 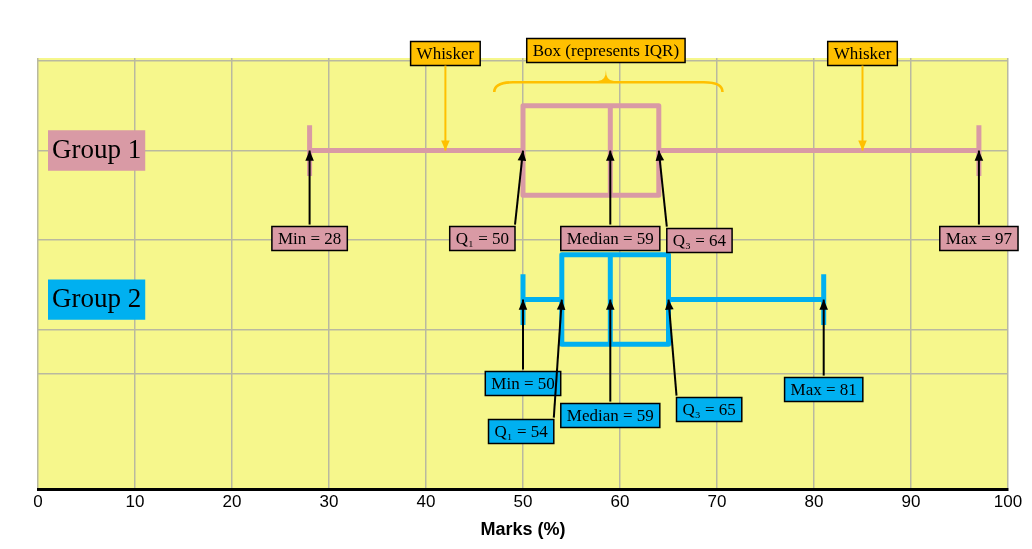 I want to click on x-tick-label: 100, so click(x=1008, y=501).